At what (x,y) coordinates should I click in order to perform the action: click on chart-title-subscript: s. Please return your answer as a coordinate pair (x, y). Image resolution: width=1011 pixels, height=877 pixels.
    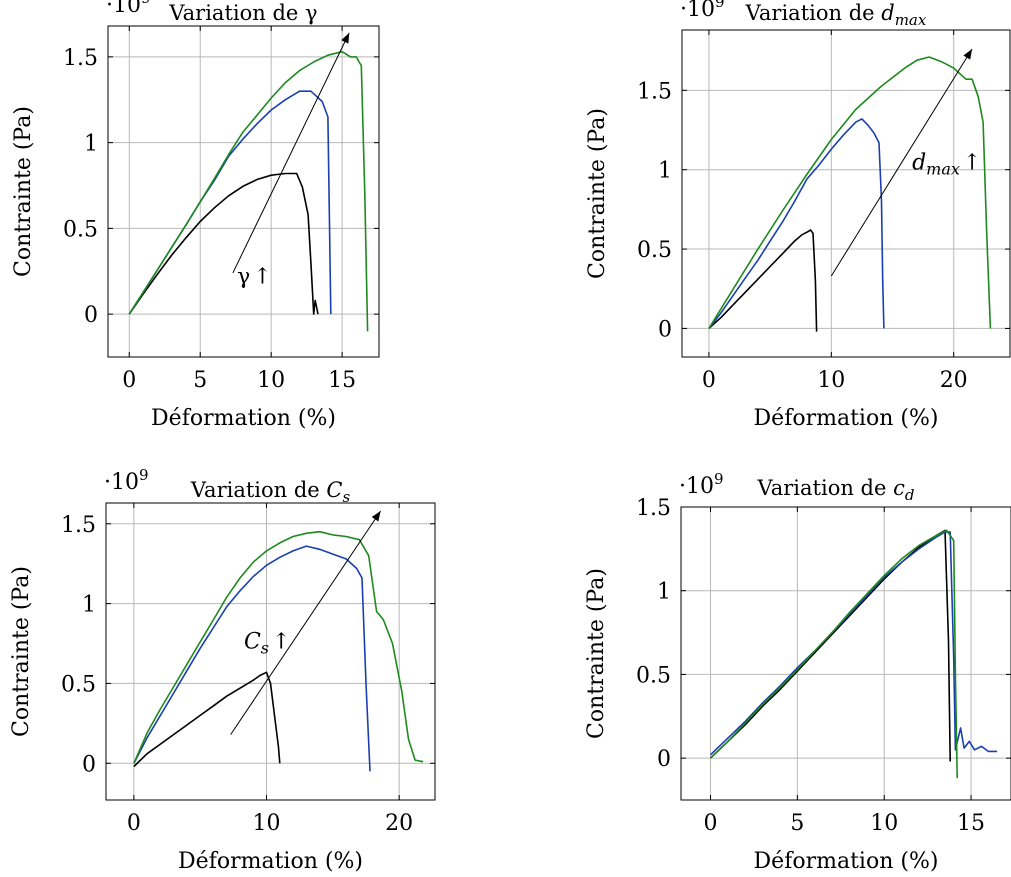
    Looking at the image, I should click on (346, 497).